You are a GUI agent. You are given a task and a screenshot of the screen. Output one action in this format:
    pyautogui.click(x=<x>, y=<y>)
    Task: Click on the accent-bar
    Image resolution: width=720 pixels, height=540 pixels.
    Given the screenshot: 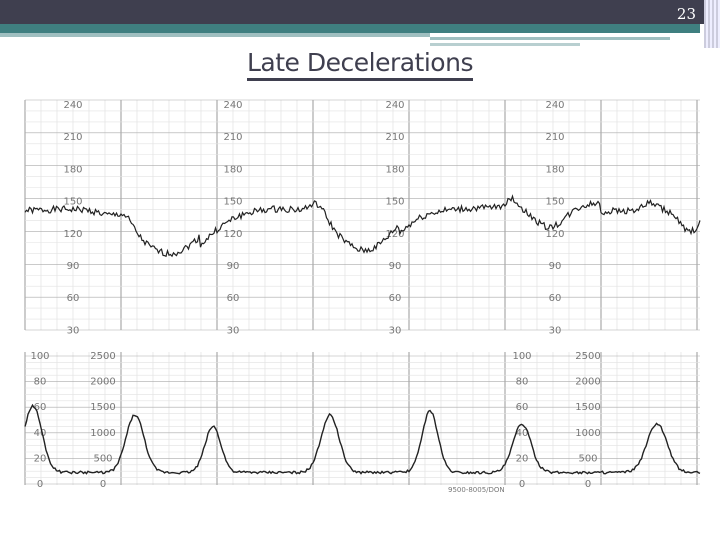 What is the action you would take?
    pyautogui.click(x=350, y=28)
    